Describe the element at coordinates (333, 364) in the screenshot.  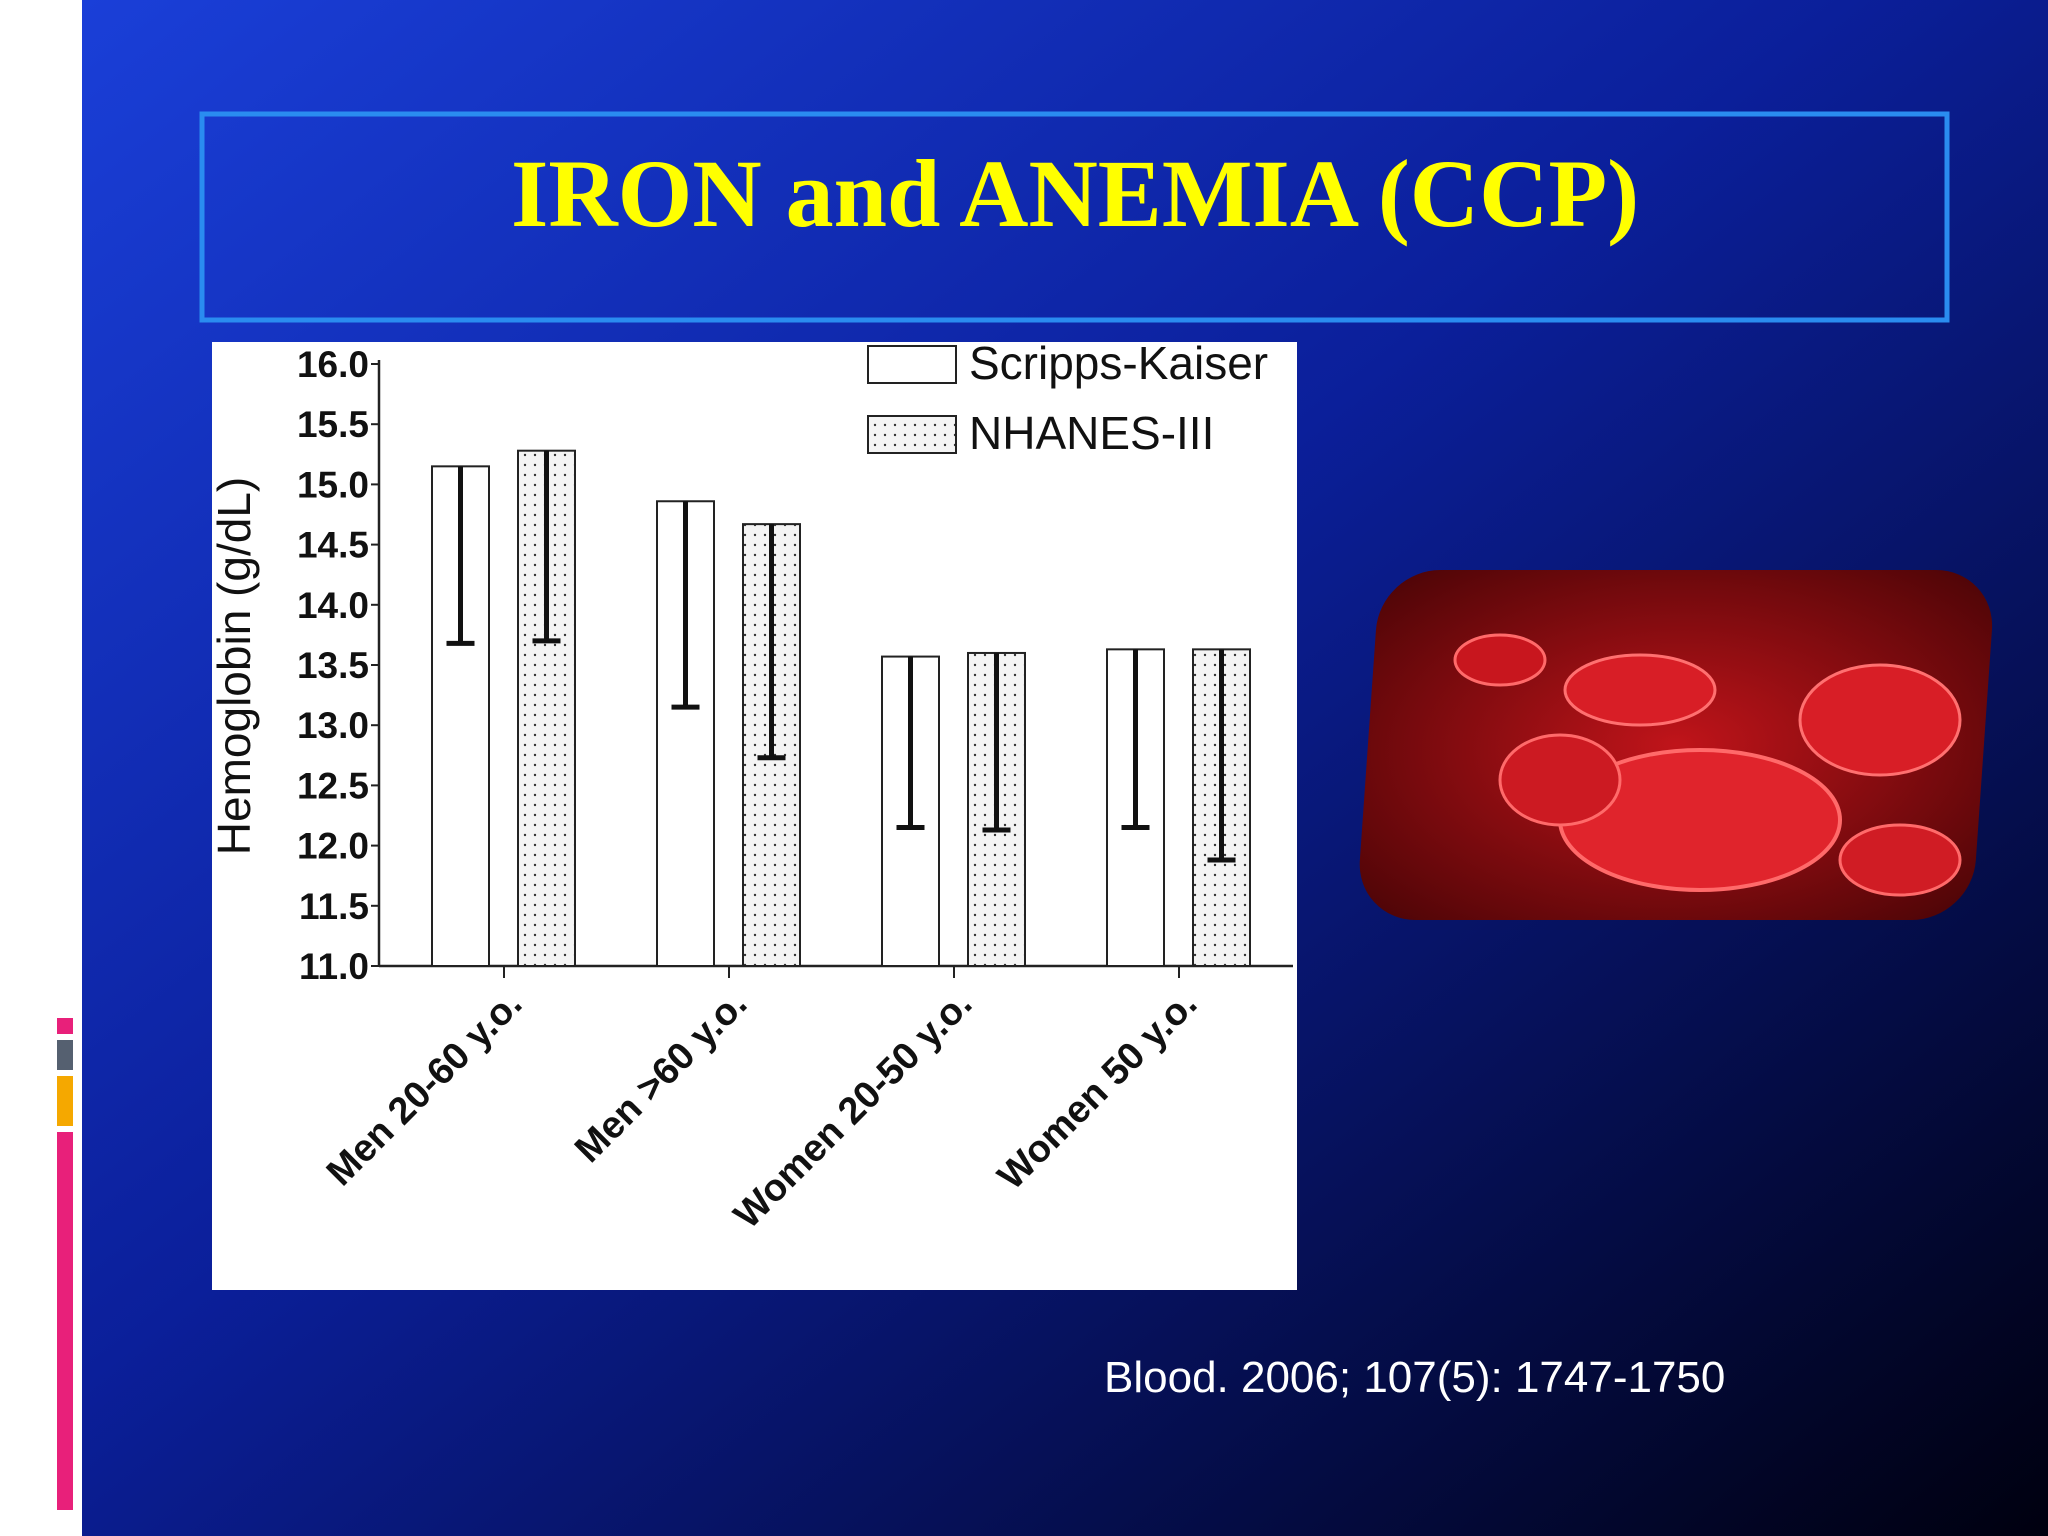
I see `y-tick-label: 16.0` at that location.